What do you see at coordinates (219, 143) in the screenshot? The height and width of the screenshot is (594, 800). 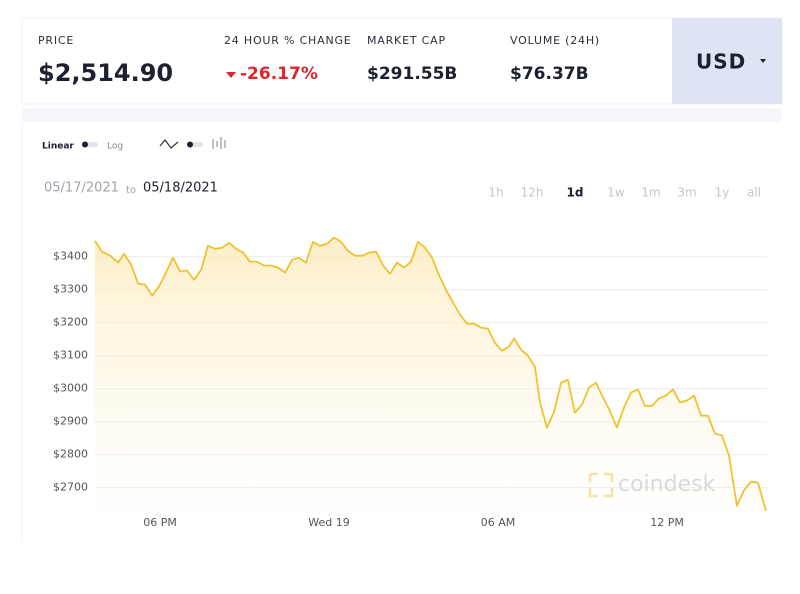 I see `candle-icon` at bounding box center [219, 143].